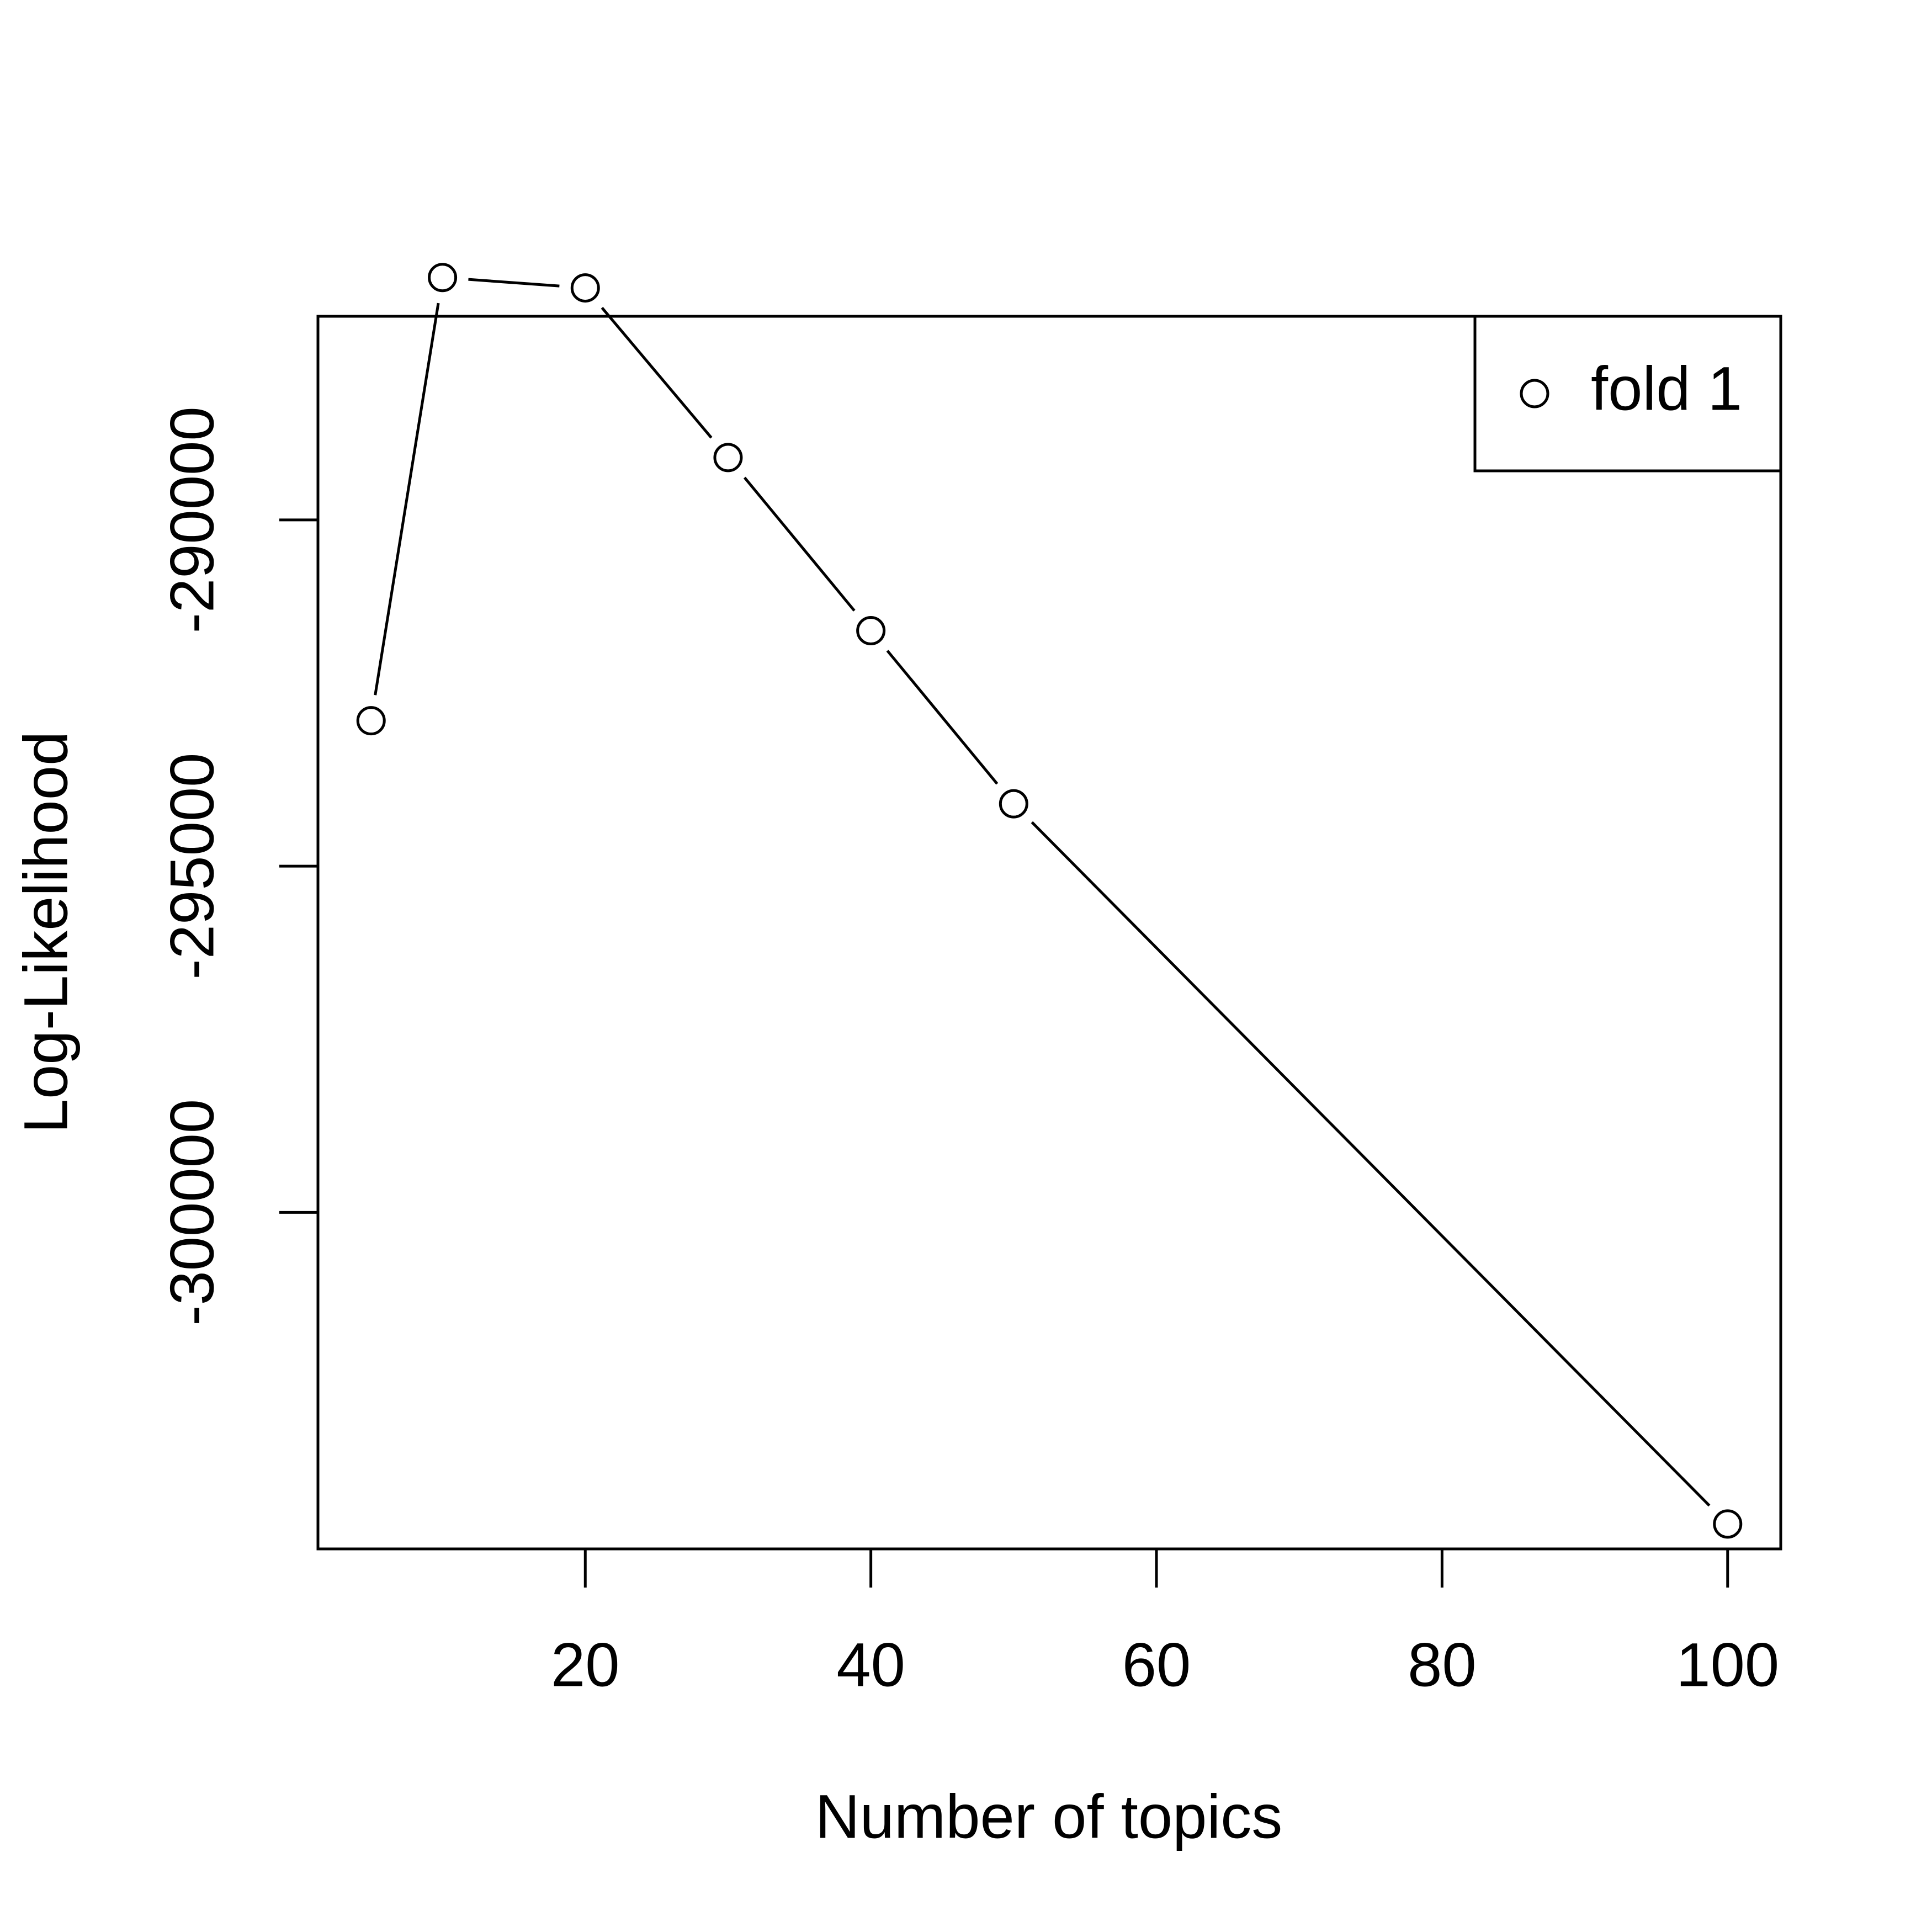 The height and width of the screenshot is (1932, 1932). I want to click on y-tick-label: -290000, so click(192, 519).